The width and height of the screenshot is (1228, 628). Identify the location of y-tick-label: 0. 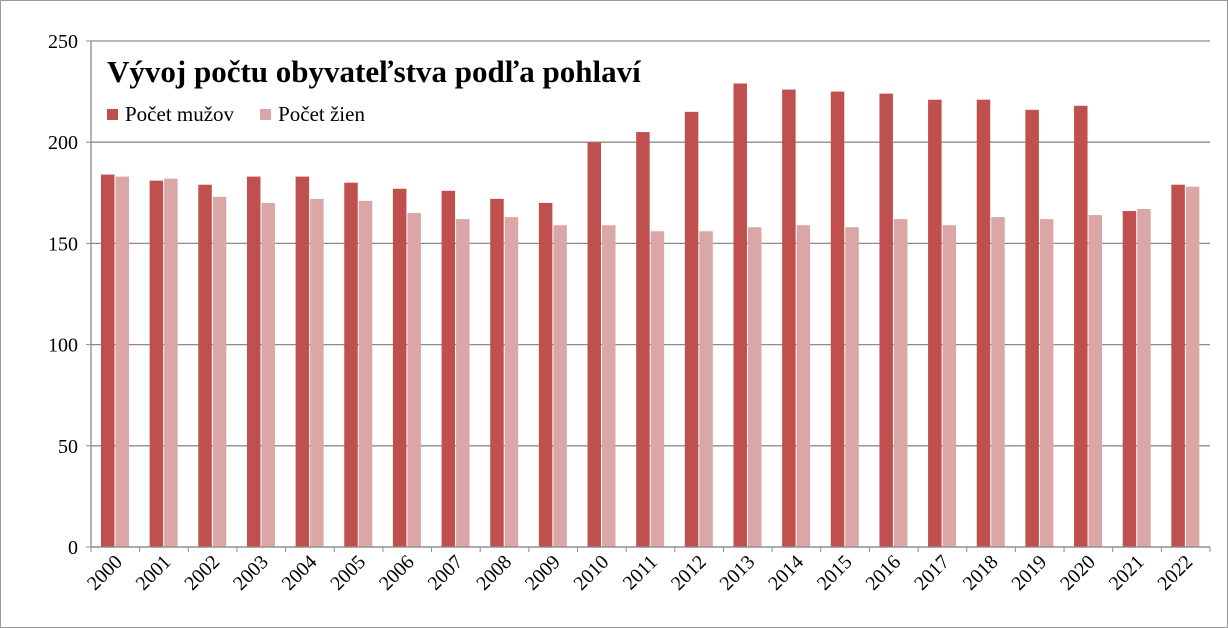
(73, 548).